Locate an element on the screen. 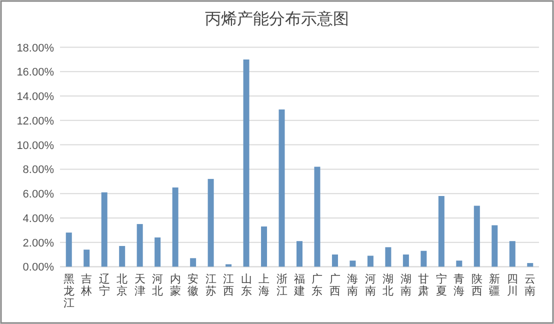  x-tick-label: 山东 is located at coordinates (246, 285).